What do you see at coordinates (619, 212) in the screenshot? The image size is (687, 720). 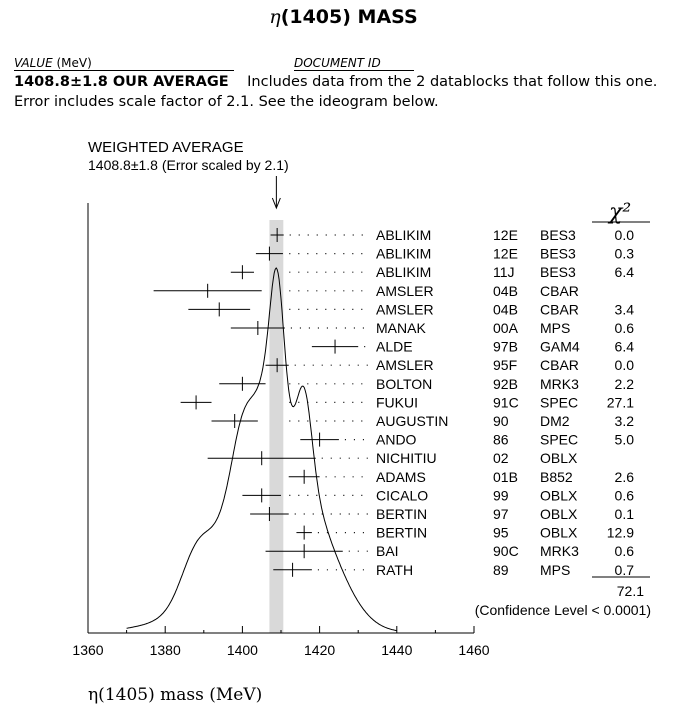 I see `chi2-header: χ²` at bounding box center [619, 212].